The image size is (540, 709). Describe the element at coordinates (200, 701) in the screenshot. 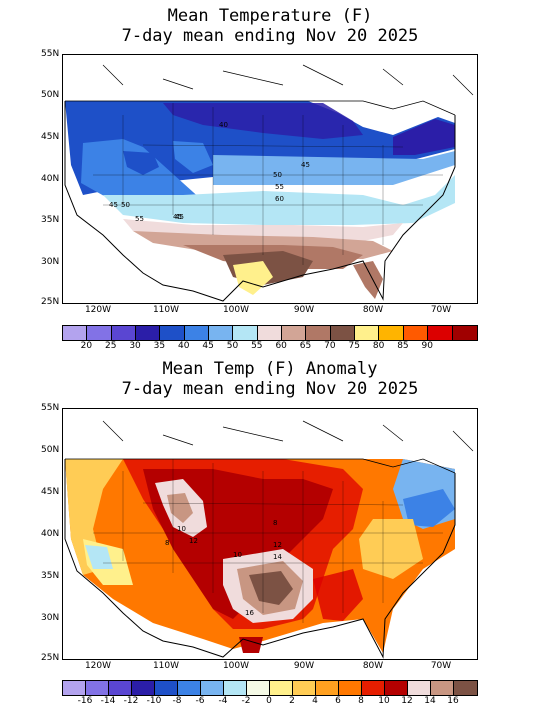

I see `bottom-colorbar-label: -6` at that location.